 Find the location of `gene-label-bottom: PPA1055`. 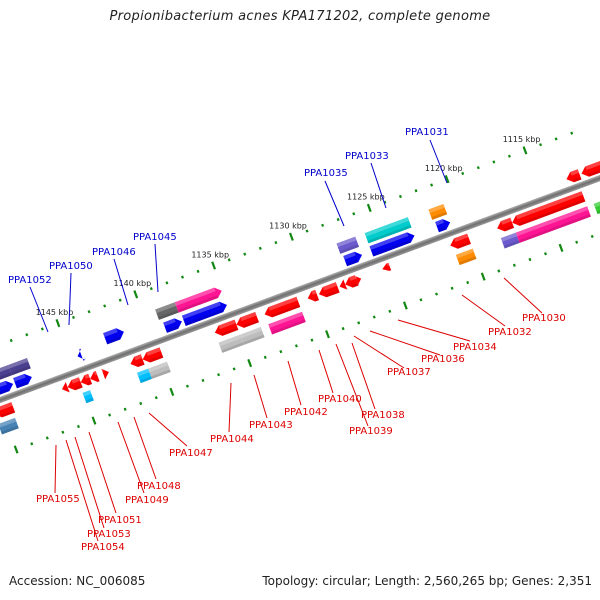

gene-label-bottom: PPA1055 is located at coordinates (58, 499).